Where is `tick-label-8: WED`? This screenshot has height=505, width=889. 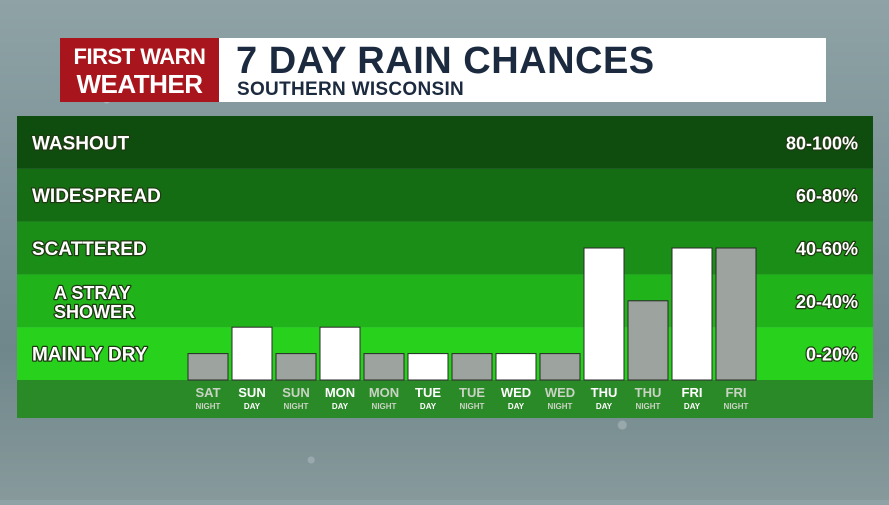 tick-label-8: WED is located at coordinates (560, 392).